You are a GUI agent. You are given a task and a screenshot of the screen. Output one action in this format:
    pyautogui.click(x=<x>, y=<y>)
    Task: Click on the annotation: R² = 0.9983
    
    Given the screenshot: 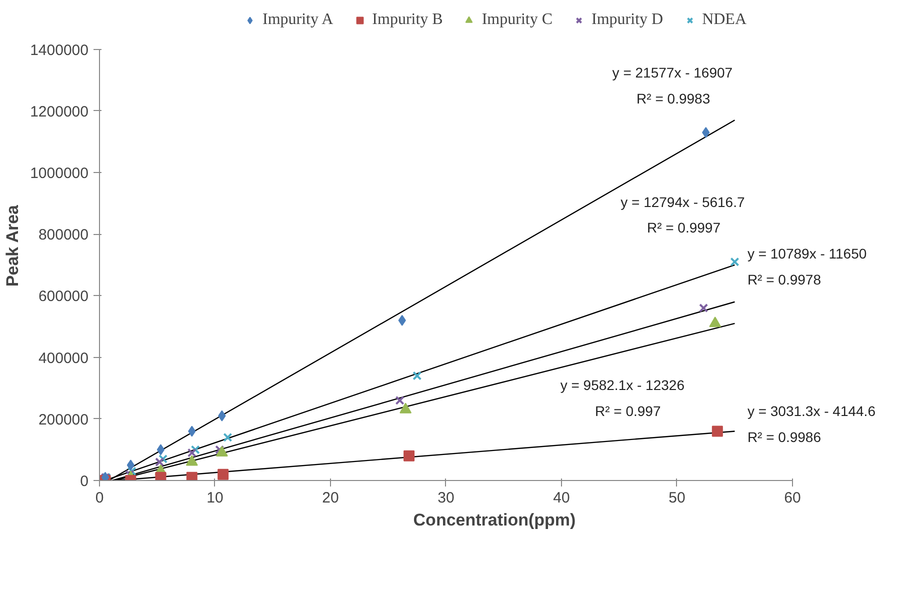 What is the action you would take?
    pyautogui.click(x=673, y=98)
    